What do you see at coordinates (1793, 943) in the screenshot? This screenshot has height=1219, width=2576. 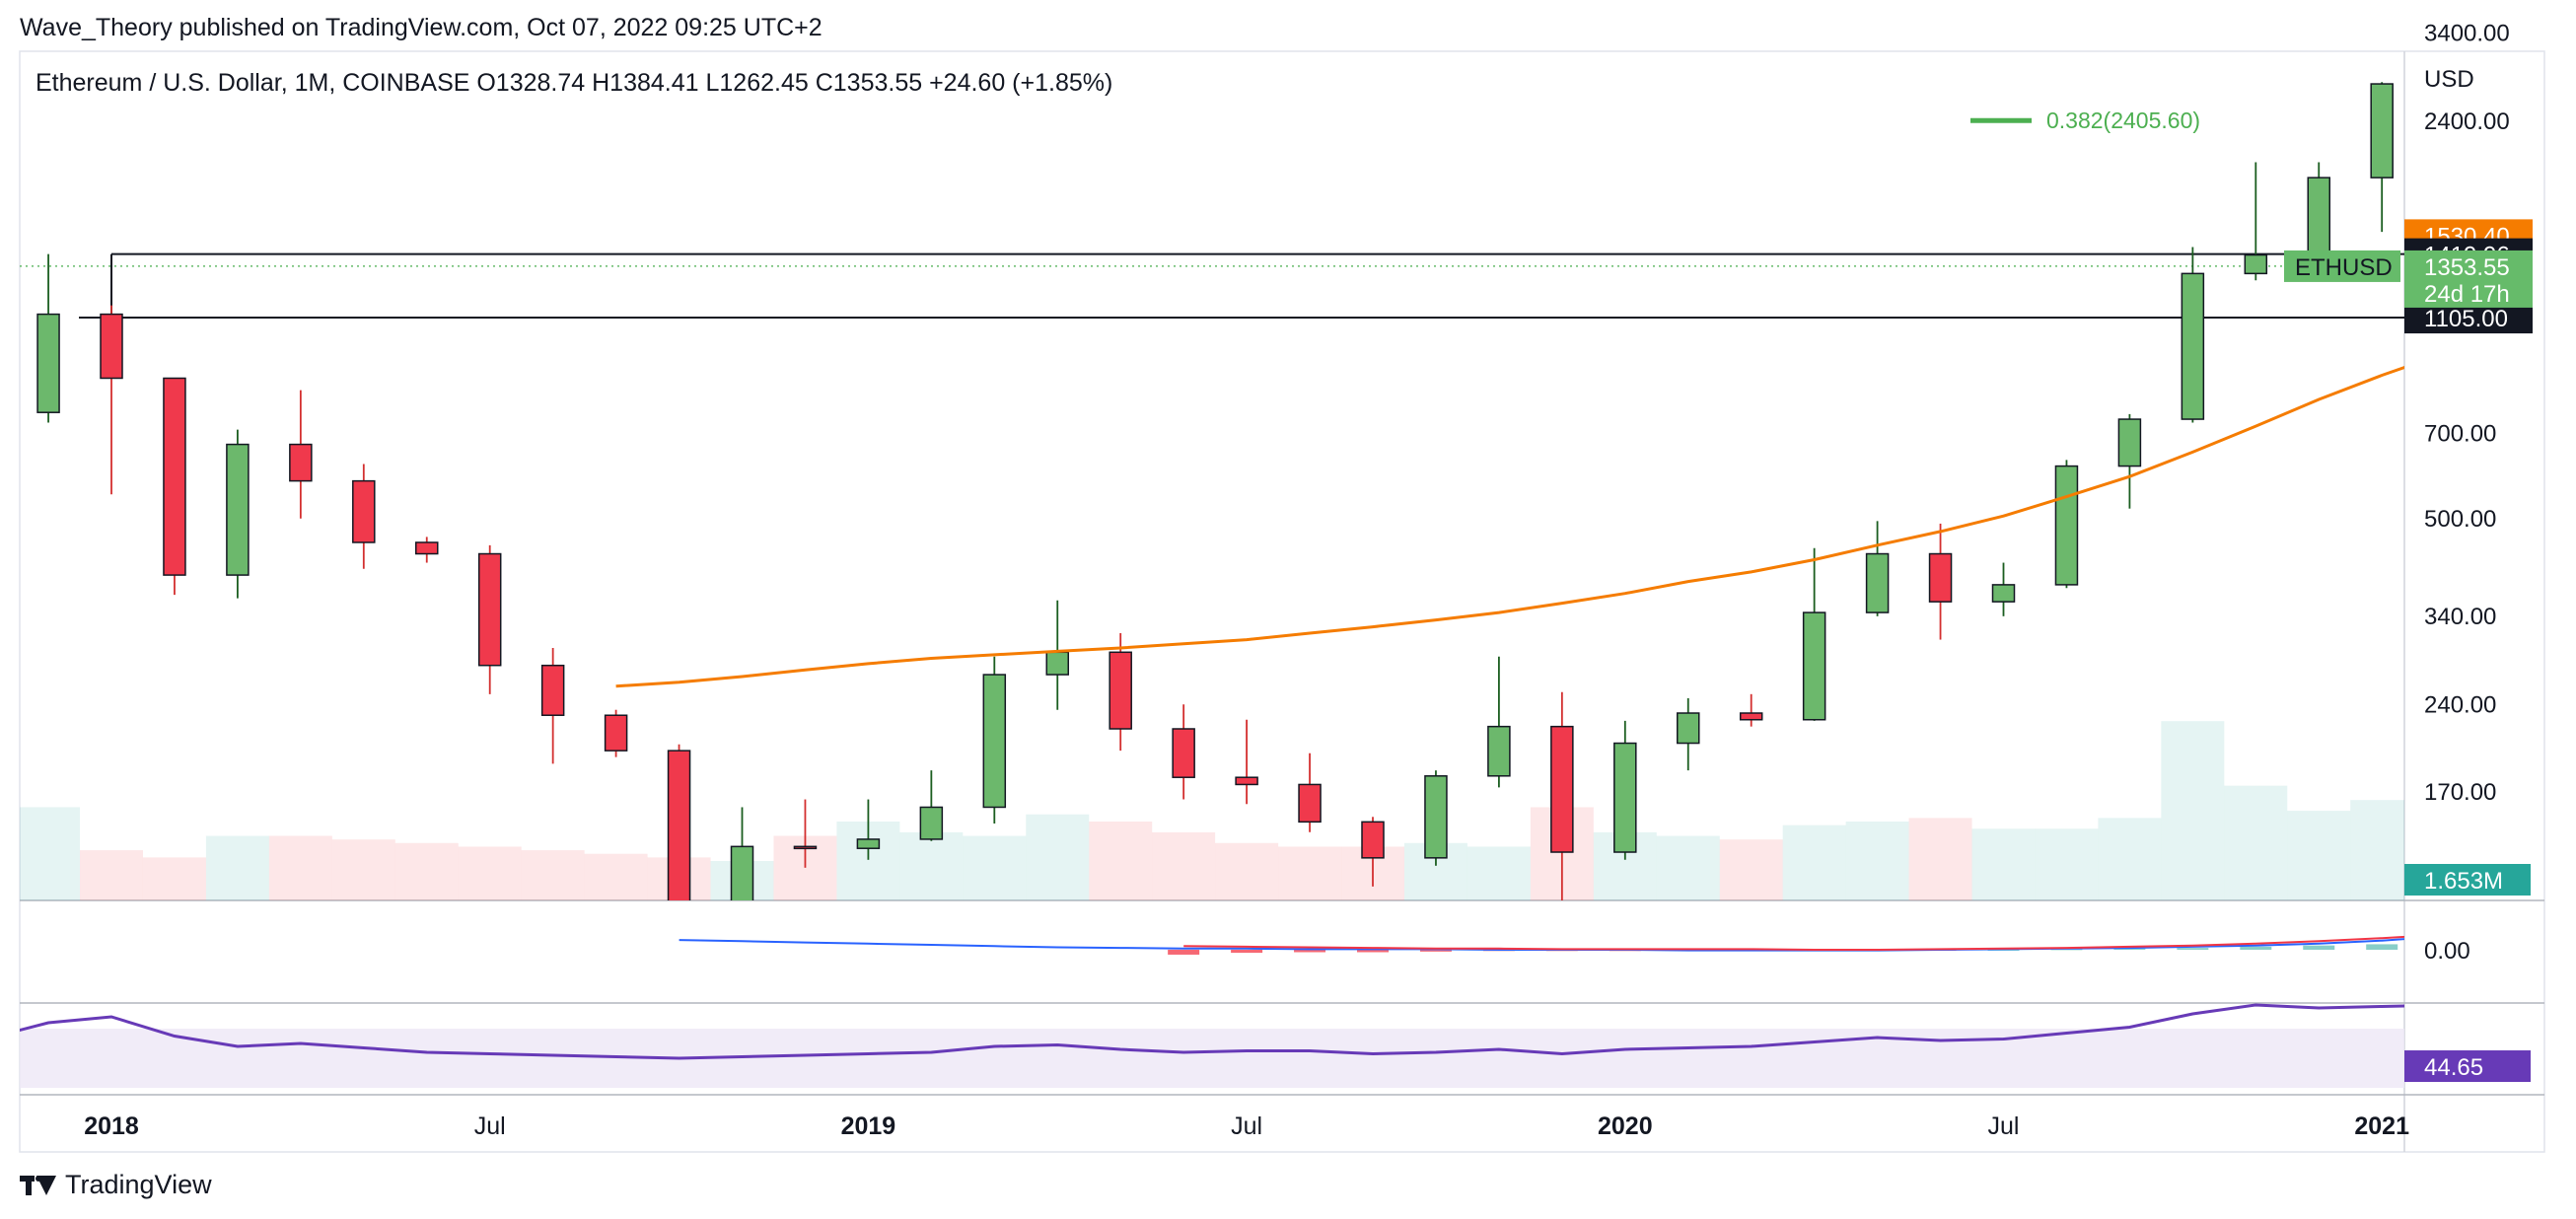 I see `macd-signal-line` at bounding box center [1793, 943].